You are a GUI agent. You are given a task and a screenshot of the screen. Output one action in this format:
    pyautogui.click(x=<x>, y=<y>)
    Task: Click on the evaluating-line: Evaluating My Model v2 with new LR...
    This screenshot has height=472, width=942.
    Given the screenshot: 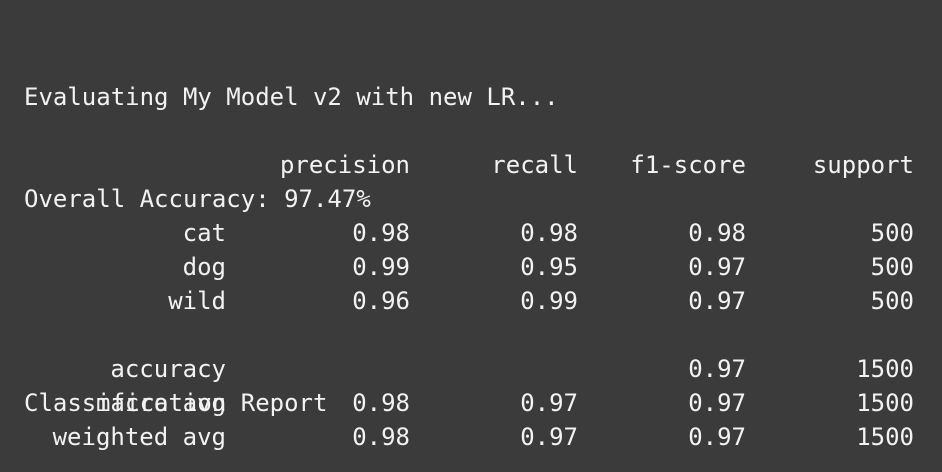 What is the action you would take?
    pyautogui.click(x=291, y=97)
    